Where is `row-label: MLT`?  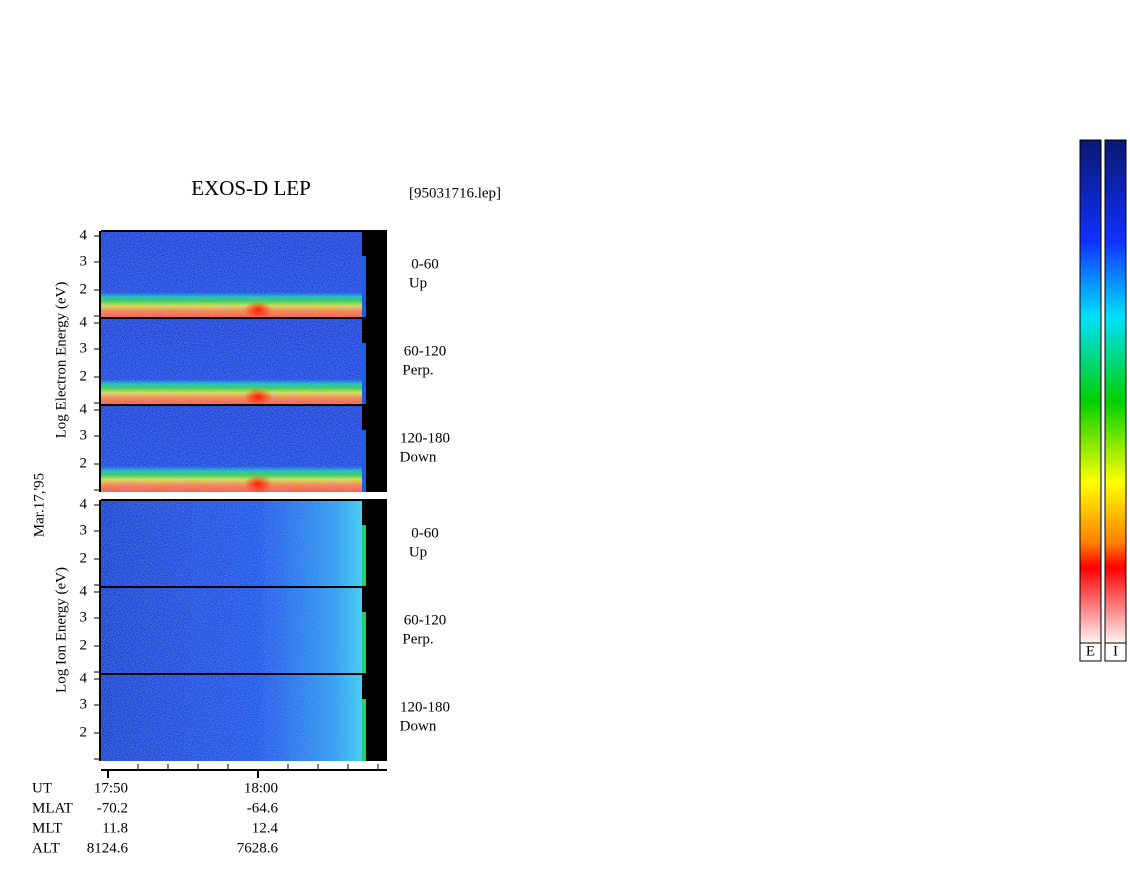 row-label: MLT is located at coordinates (47, 828).